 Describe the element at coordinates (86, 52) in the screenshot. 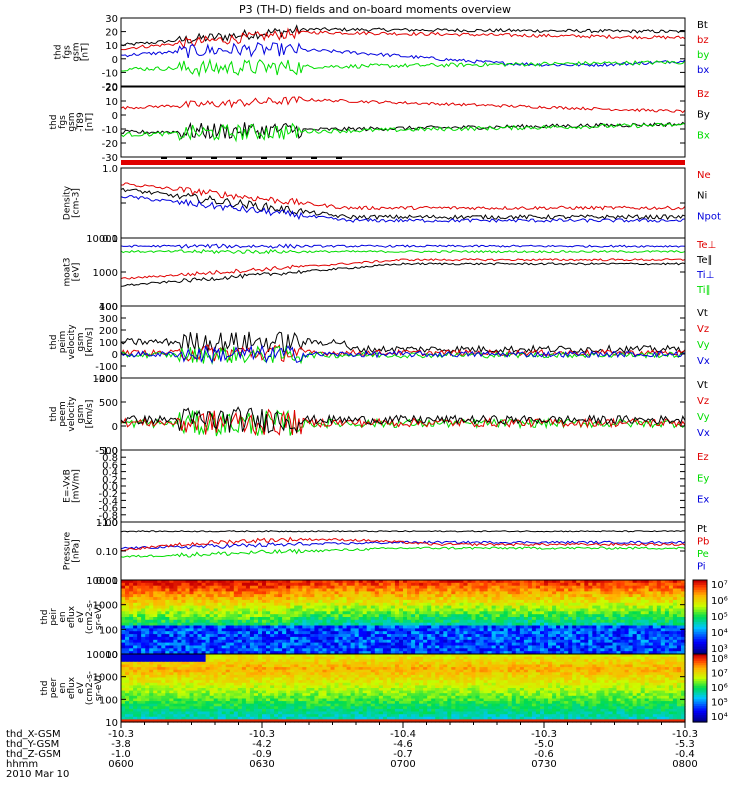

I see `y-axis-label: [nT]` at that location.